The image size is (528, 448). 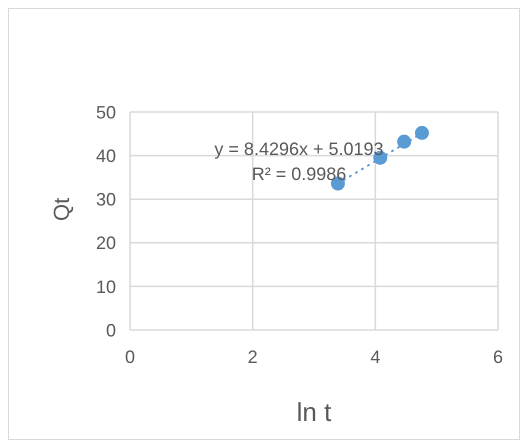 I want to click on y-axis-title: Qt, so click(x=61, y=209).